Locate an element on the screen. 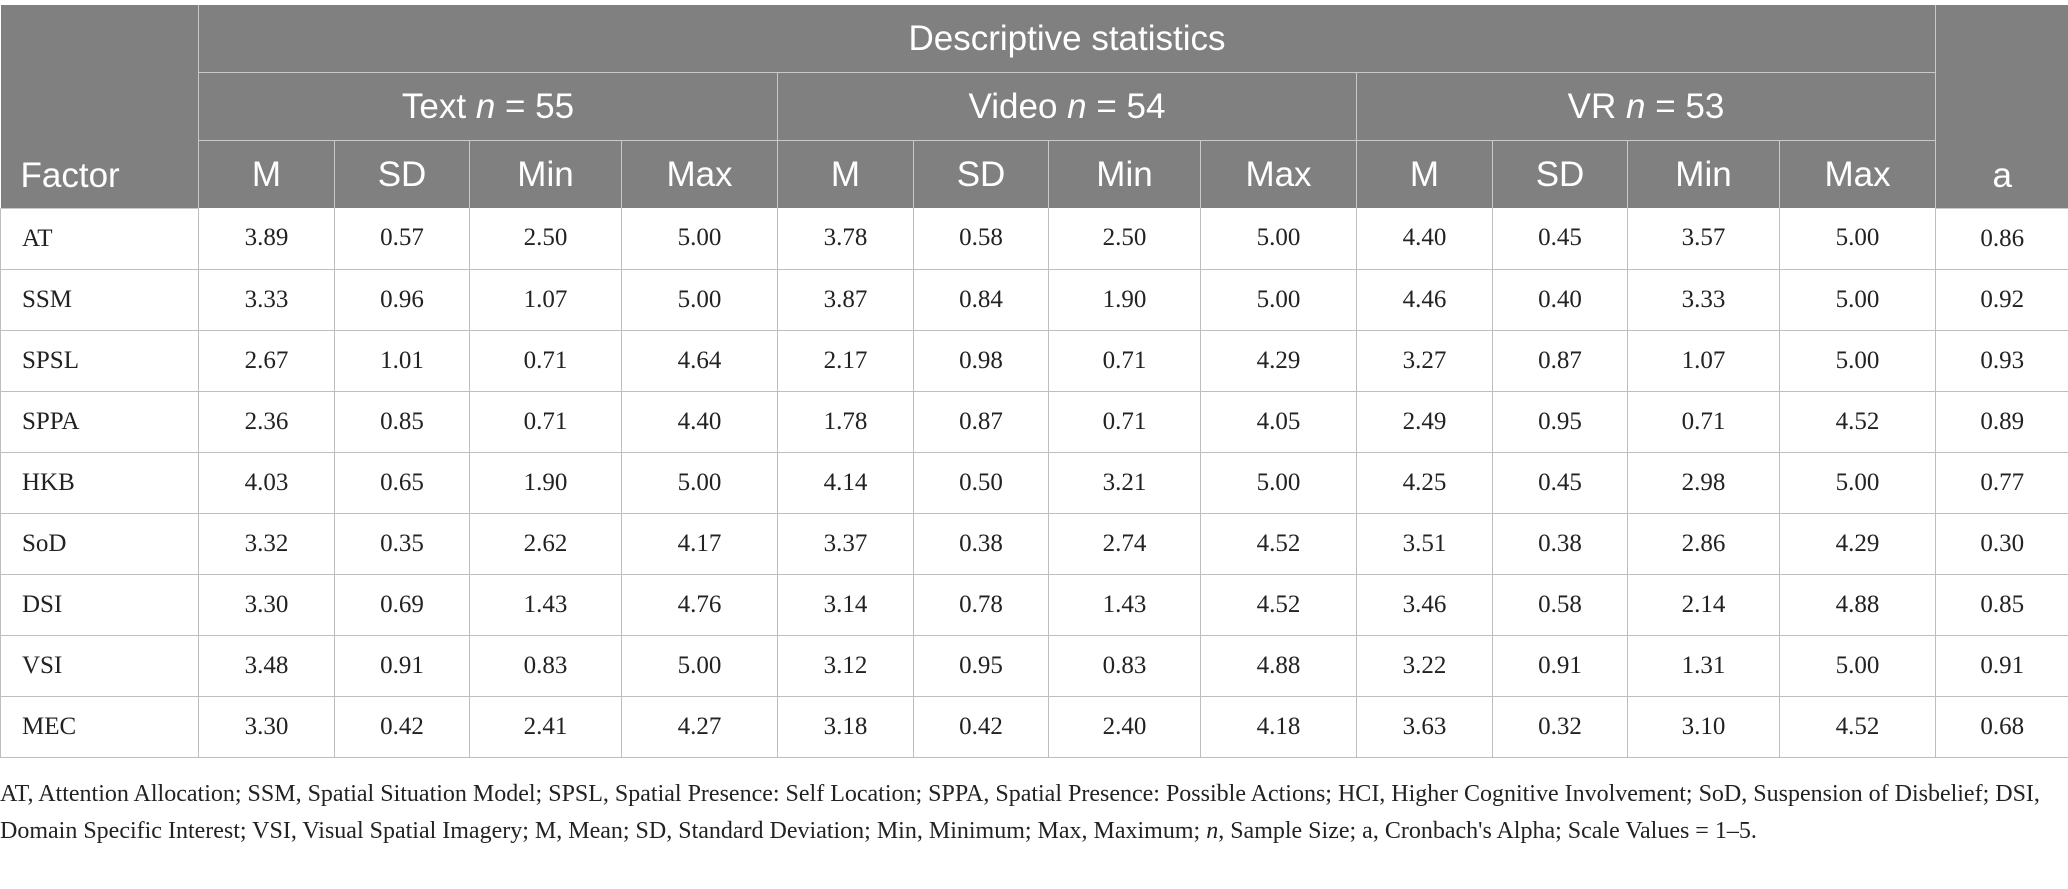 The image size is (2068, 889). value-cell: 4.64 is located at coordinates (699, 361).